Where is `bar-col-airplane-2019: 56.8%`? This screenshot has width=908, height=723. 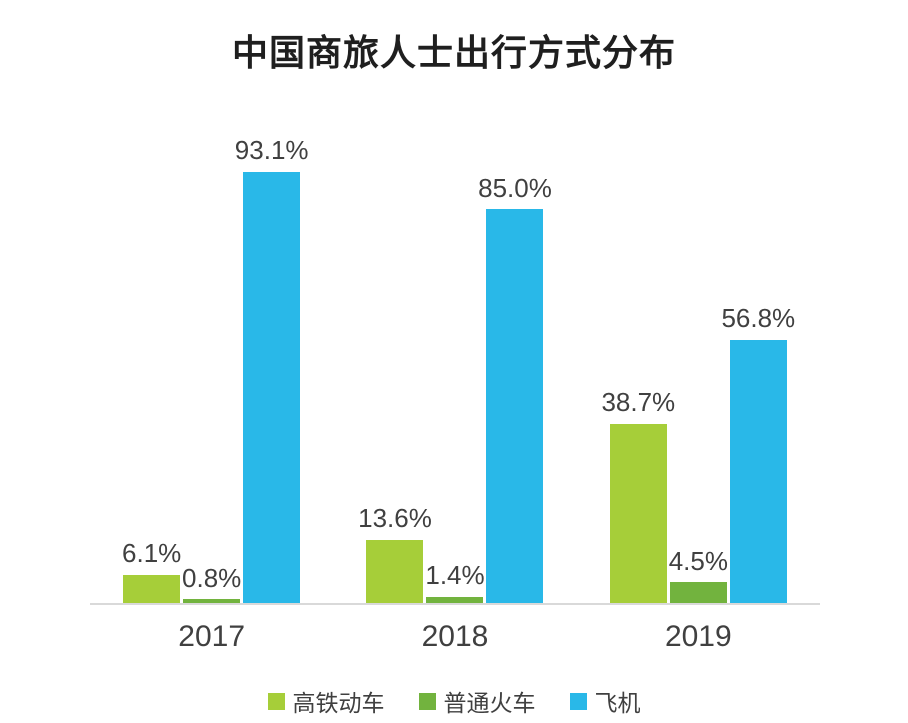
bar-col-airplane-2019: 56.8% is located at coordinates (758, 453).